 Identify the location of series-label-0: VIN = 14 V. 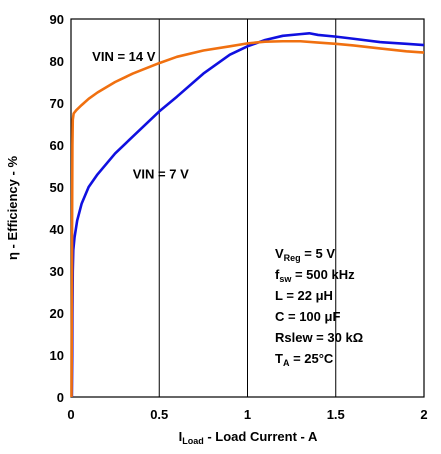
(124, 56).